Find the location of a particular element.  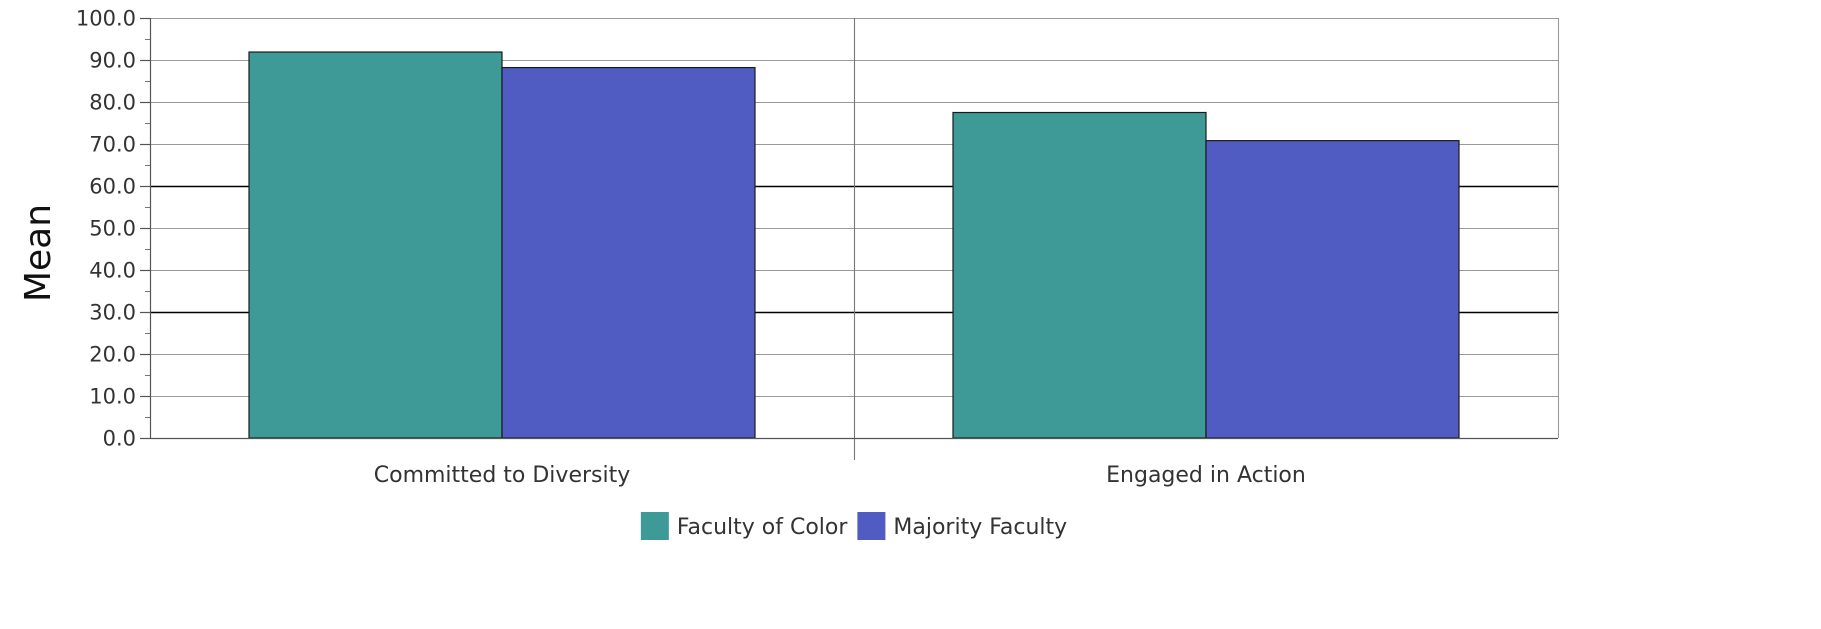

legend-label: Majority Faculty is located at coordinates (980, 527).